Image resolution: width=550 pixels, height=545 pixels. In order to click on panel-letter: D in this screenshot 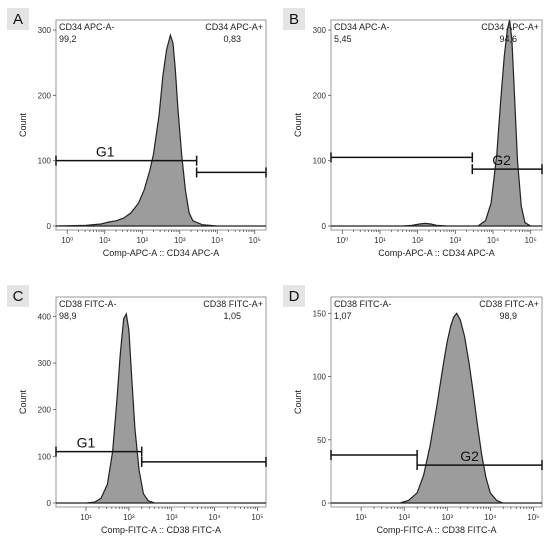, I will do `click(294, 296)`.